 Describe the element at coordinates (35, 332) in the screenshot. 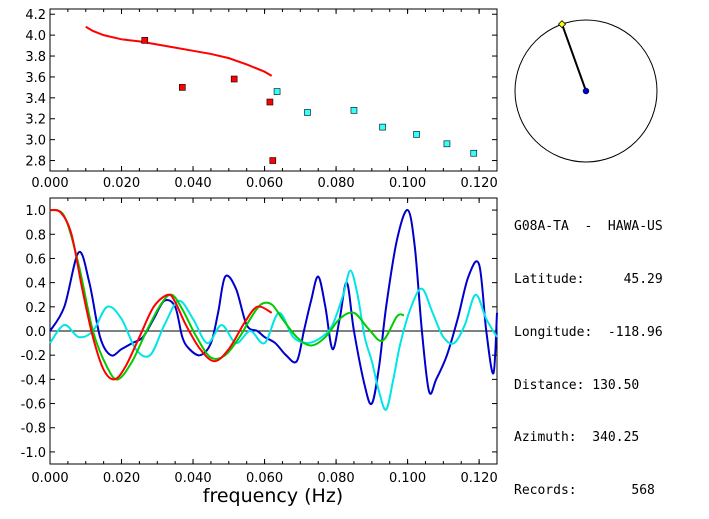

I see `y-tick-label: 0.0` at that location.